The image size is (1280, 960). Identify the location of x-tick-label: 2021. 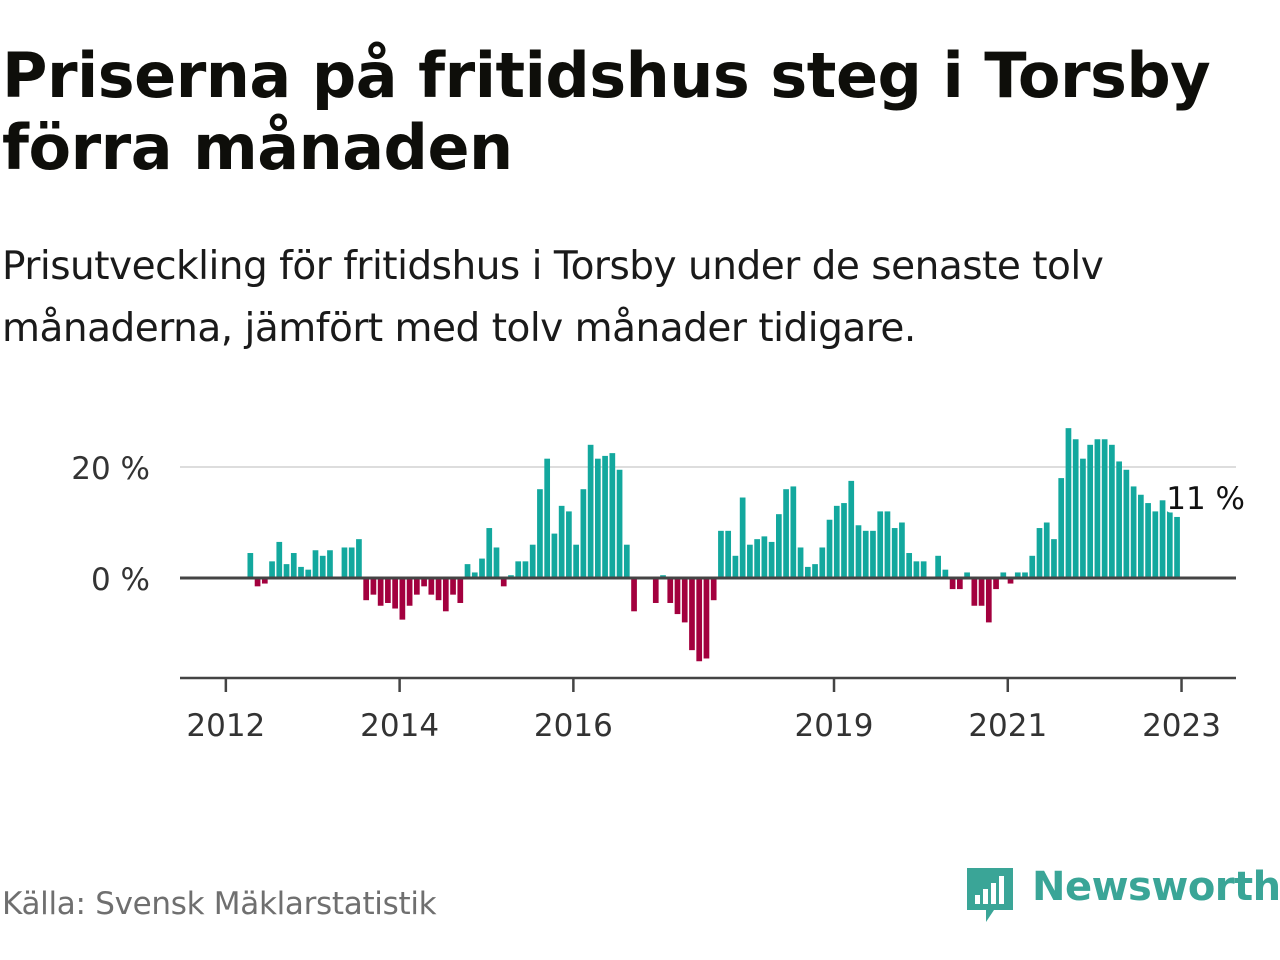
(1007, 726).